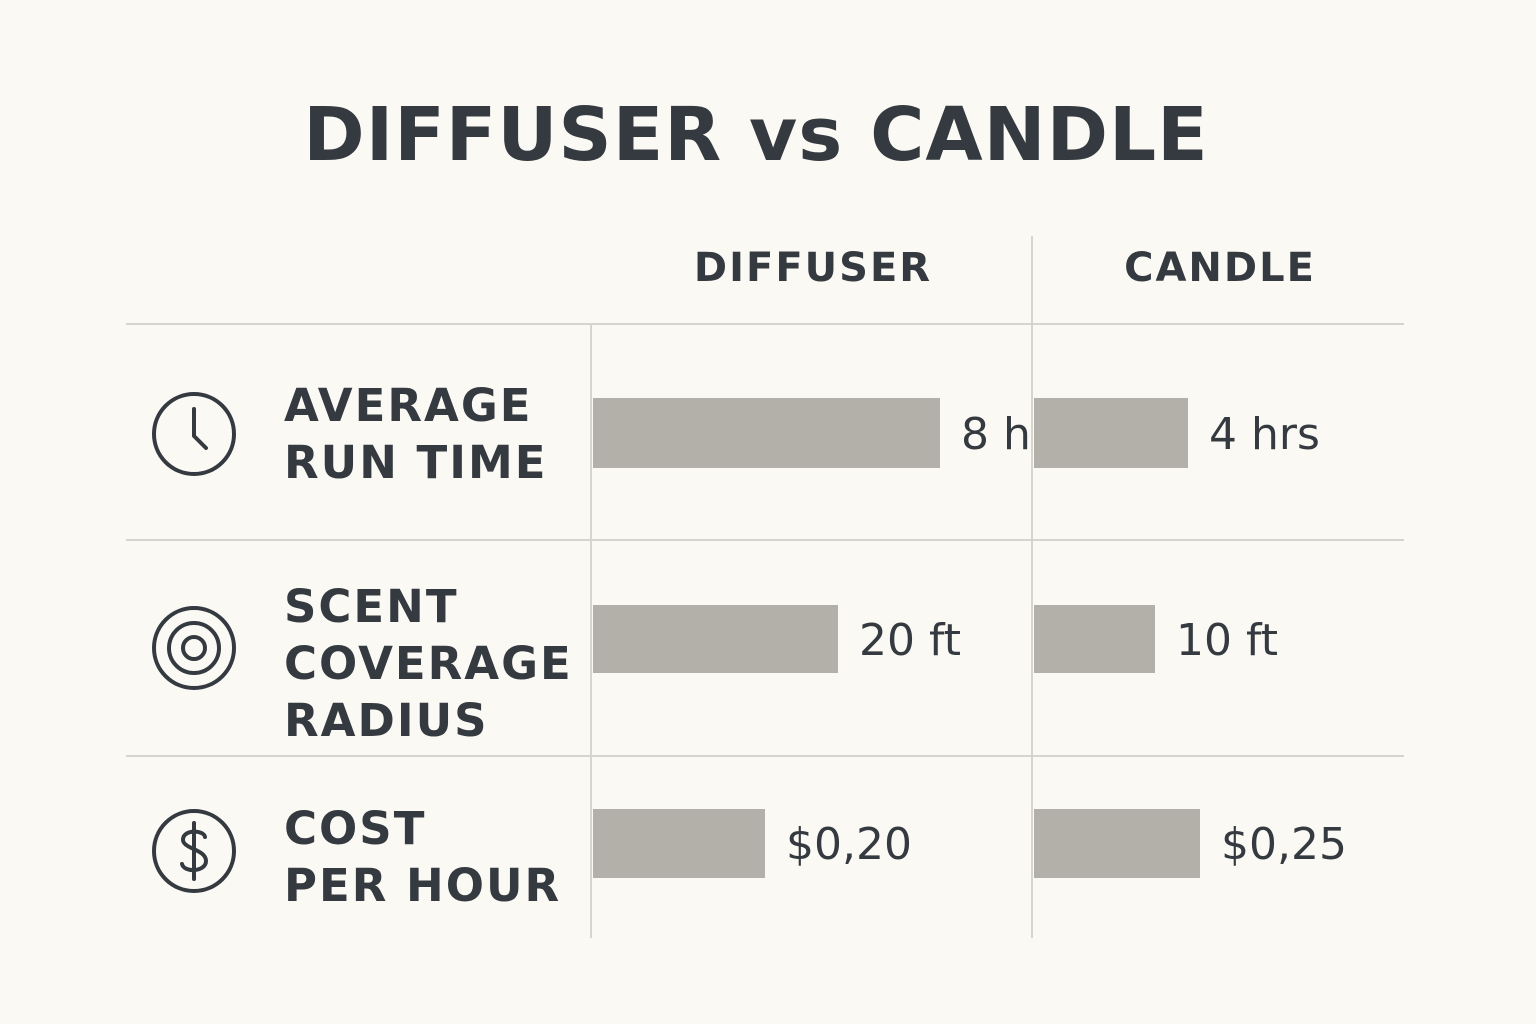 Image resolution: width=1536 pixels, height=1024 pixels. I want to click on metric-label-coverage: SCENT COVERAGE RADIUS, so click(434, 663).